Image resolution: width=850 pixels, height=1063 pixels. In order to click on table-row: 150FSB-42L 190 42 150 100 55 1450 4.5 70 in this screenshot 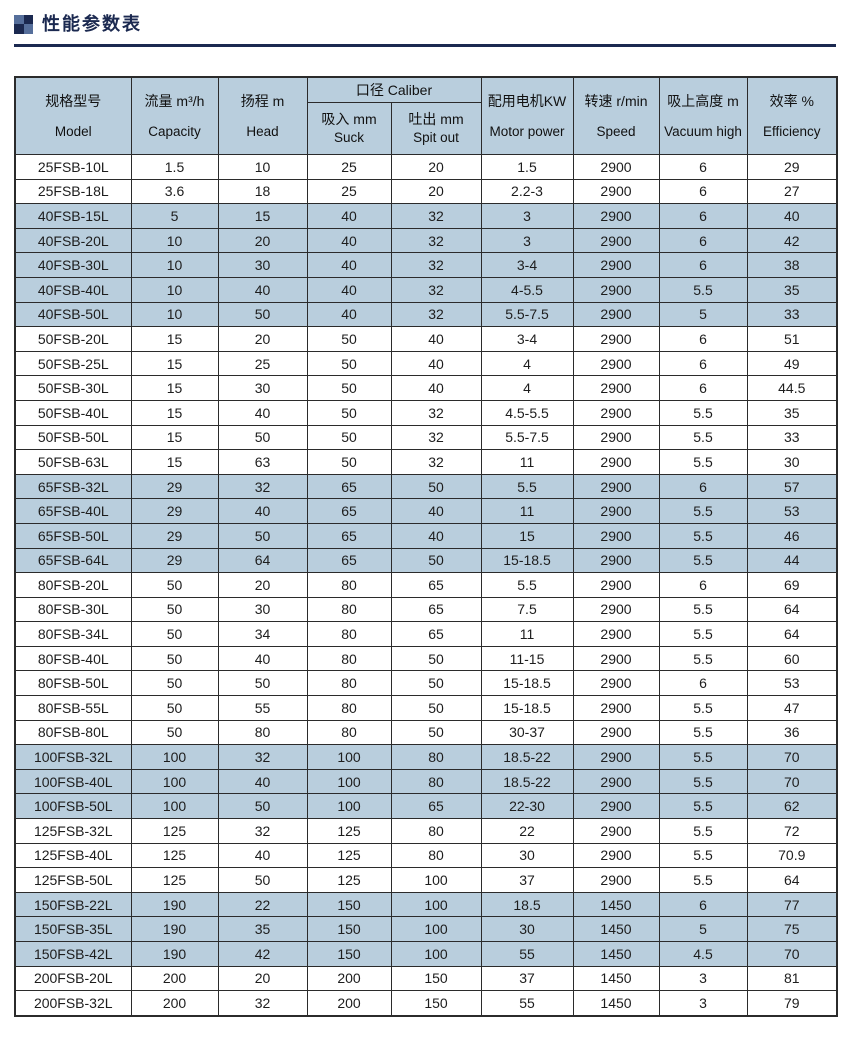, I will do `click(426, 954)`.